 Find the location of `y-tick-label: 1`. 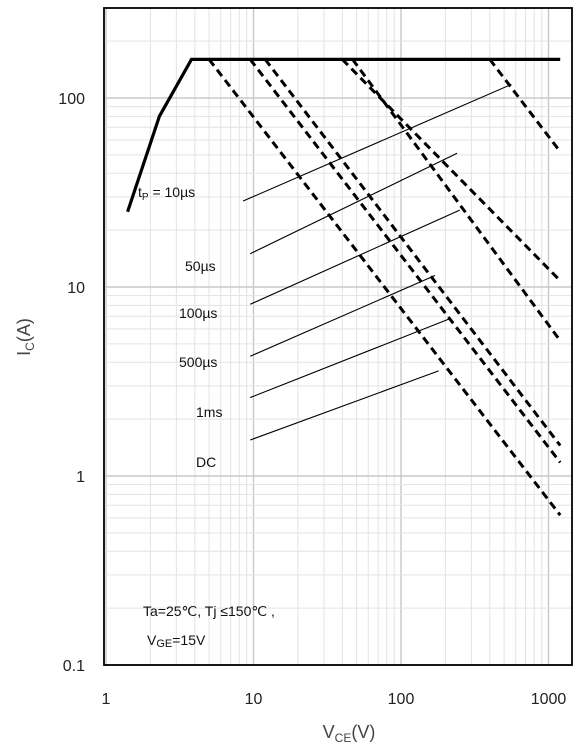

y-tick-label: 1 is located at coordinates (80, 477).